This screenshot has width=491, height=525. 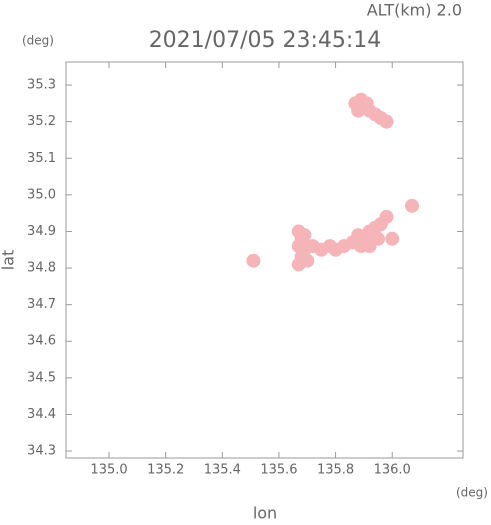 What do you see at coordinates (41, 85) in the screenshot?
I see `y-tick-label: 35.3` at bounding box center [41, 85].